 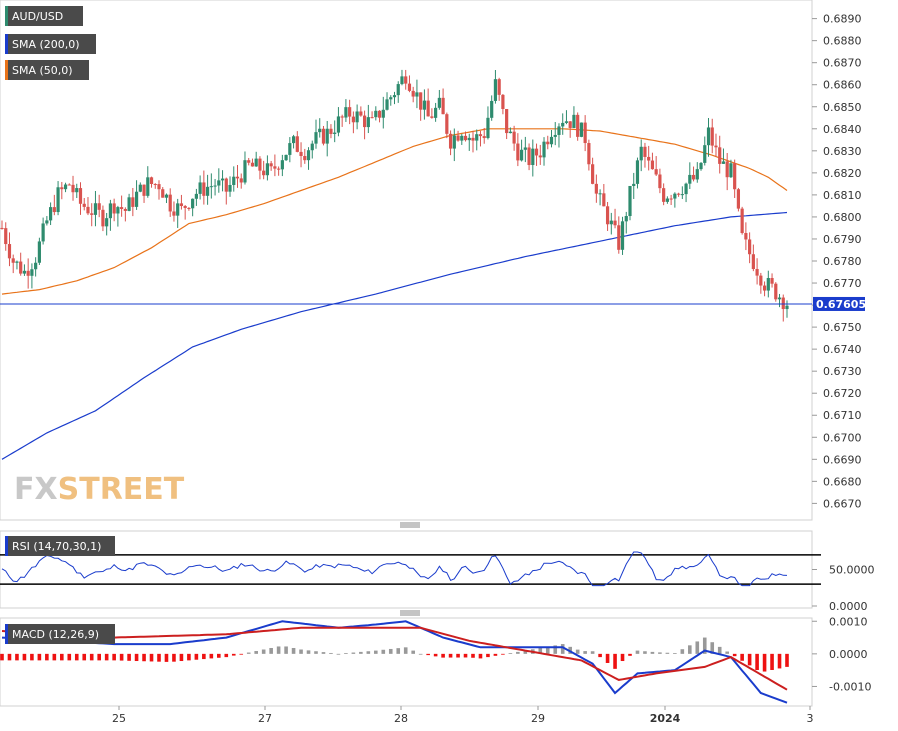 What do you see at coordinates (842, 261) in the screenshot?
I see `price-tick-label: 0.6780` at bounding box center [842, 261].